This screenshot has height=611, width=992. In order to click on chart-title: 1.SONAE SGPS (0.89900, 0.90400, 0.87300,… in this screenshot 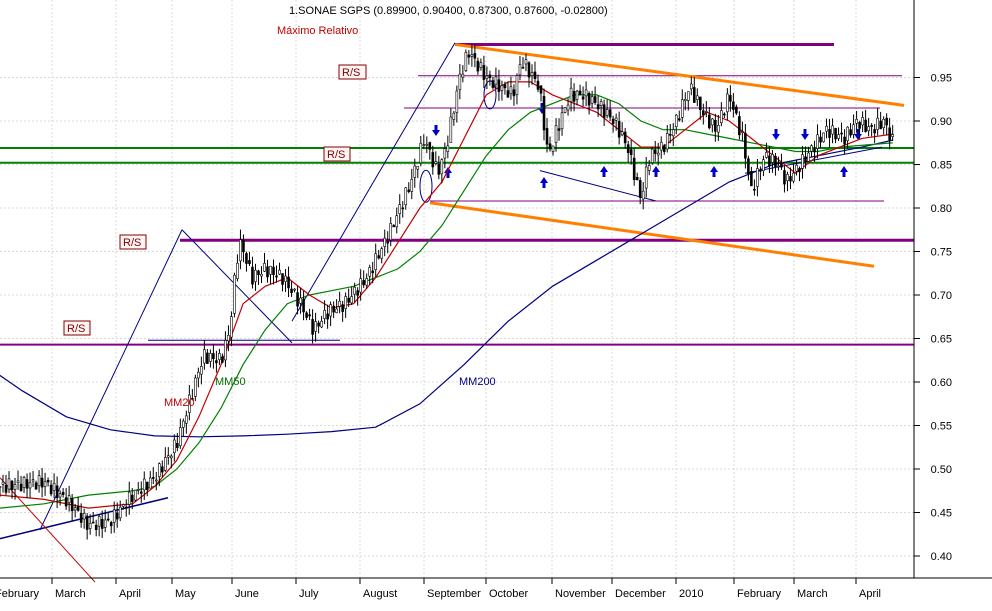, I will do `click(448, 11)`.